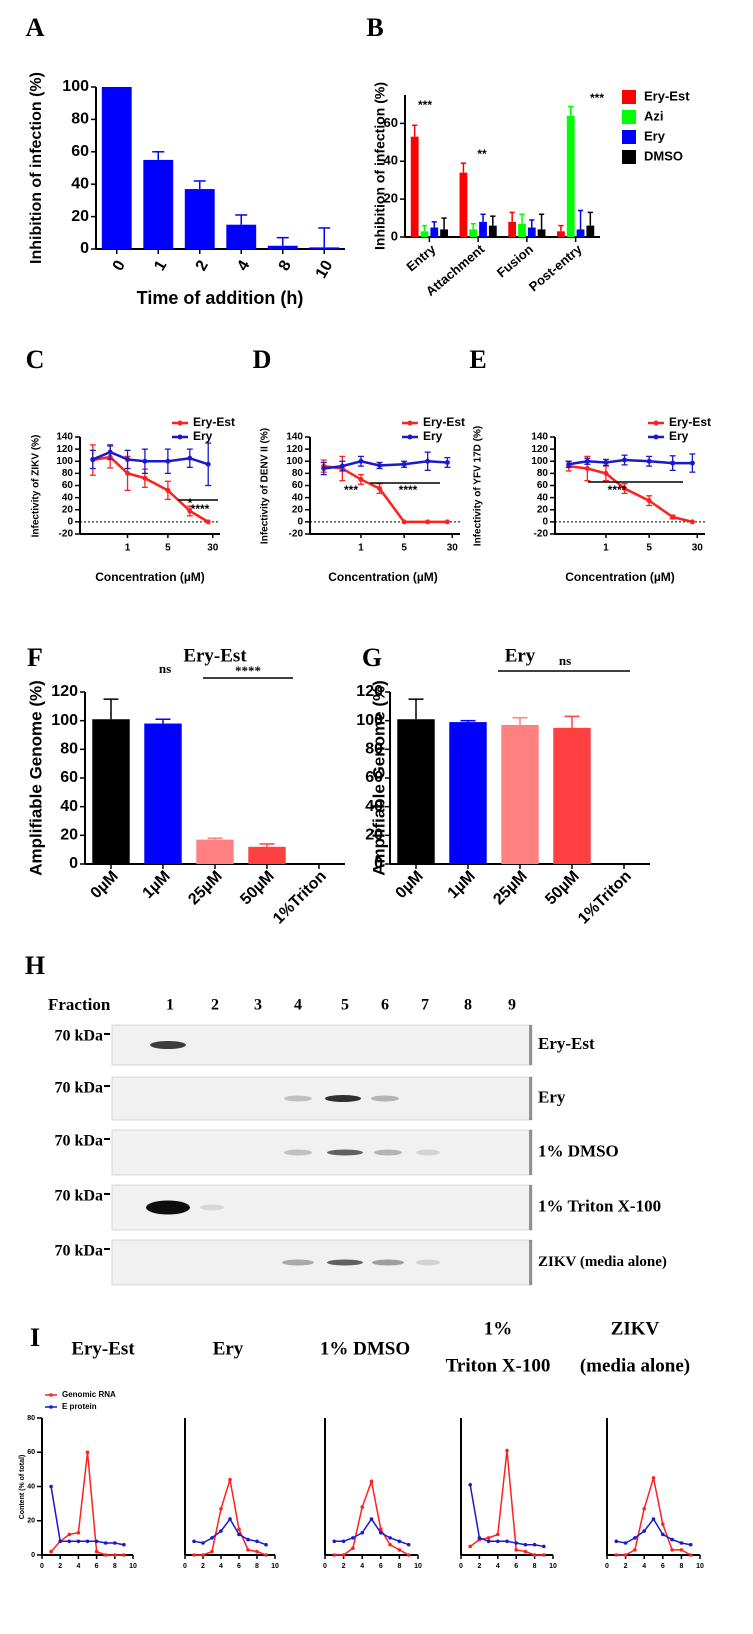 This screenshot has width=753, height=1634. What do you see at coordinates (79, 1251) in the screenshot?
I see `marker-label: 70 kDa` at bounding box center [79, 1251].